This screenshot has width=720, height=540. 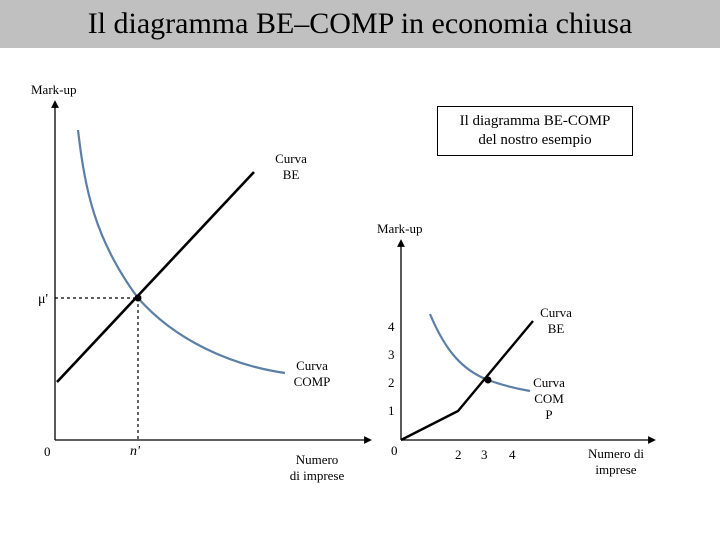 What do you see at coordinates (535, 131) in the screenshot?
I see `example-note-box: Il diagramma BE-COMP del nostro esempio` at bounding box center [535, 131].